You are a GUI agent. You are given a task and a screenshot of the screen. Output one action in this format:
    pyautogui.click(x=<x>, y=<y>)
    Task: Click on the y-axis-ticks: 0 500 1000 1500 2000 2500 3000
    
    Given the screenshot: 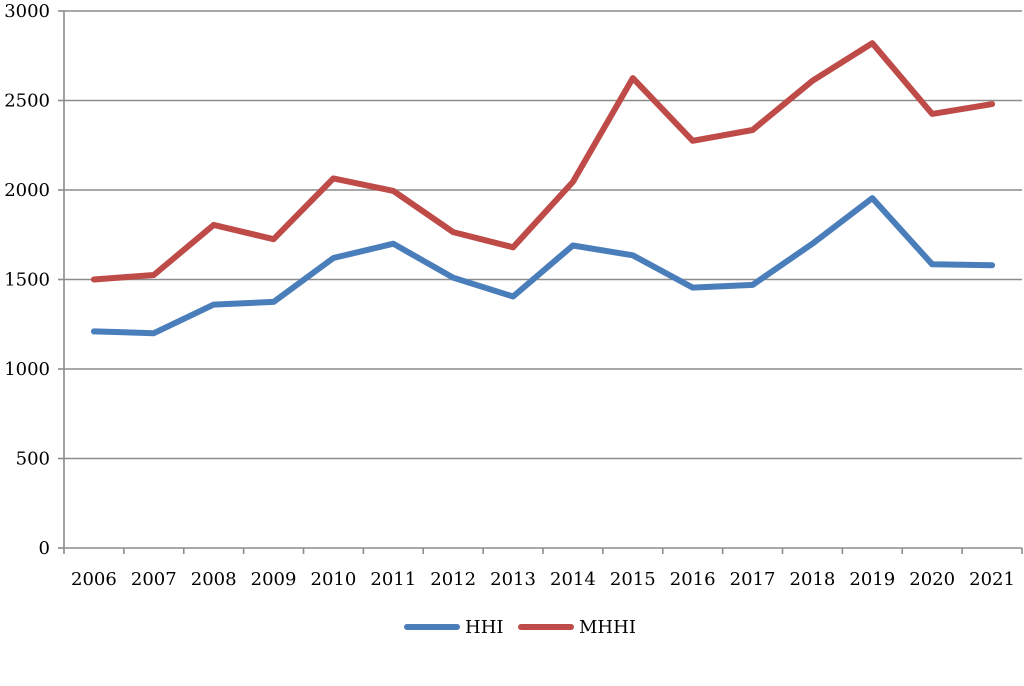 What is the action you would take?
    pyautogui.click(x=34, y=280)
    